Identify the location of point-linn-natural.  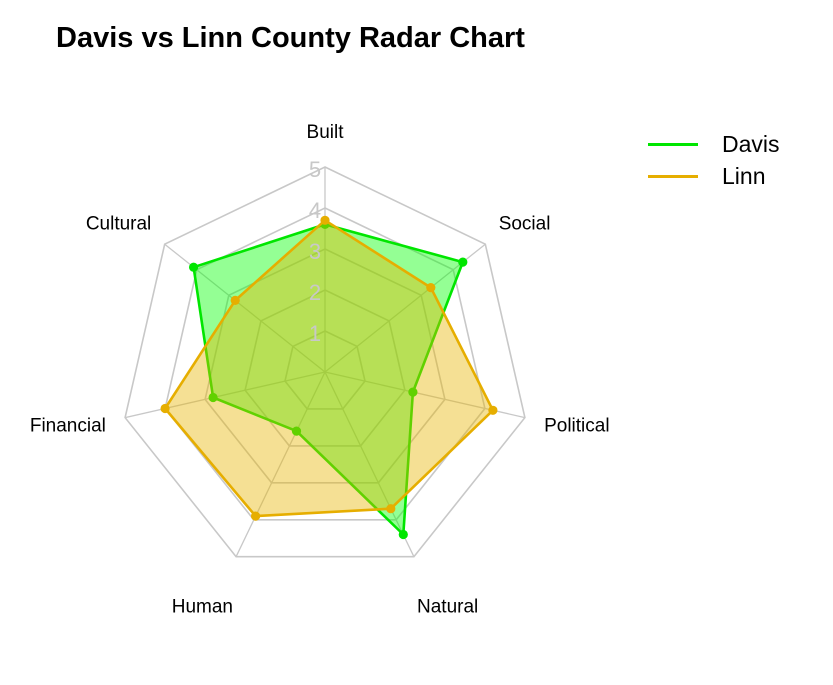
(391, 509).